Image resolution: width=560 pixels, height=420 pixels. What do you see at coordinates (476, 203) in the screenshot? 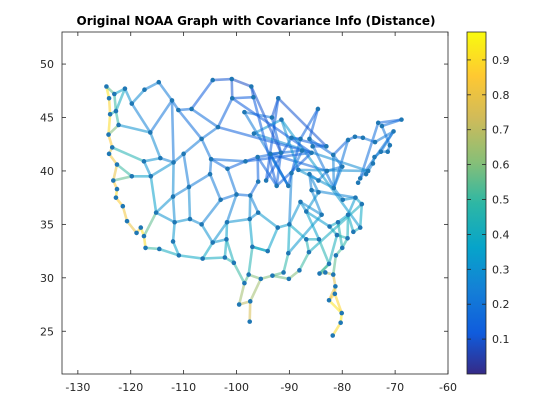
I see `colorbar` at bounding box center [476, 203].